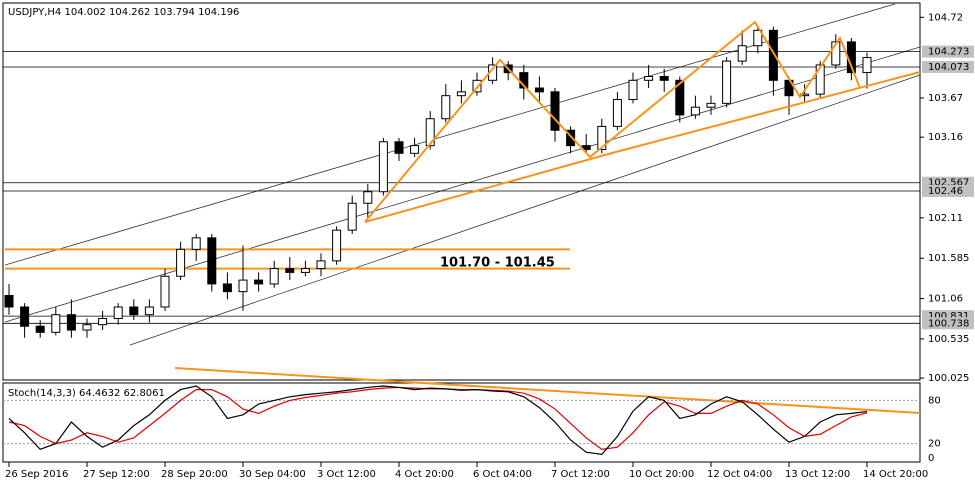 This screenshot has width=975, height=488. Describe the element at coordinates (948, 339) in the screenshot. I see `y-tick-label: 100.535` at that location.